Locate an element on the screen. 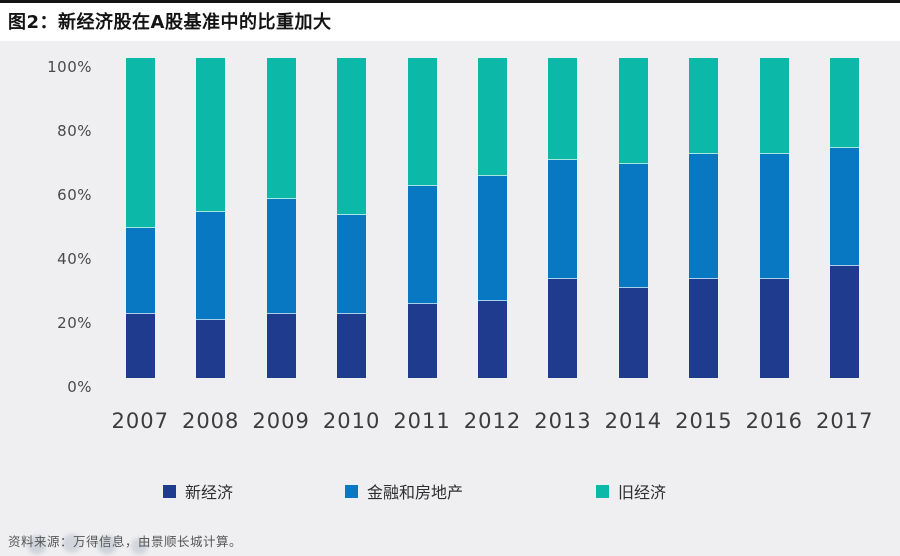  page-title: 图2：新经济股在A股基准中的比重加大 is located at coordinates (170, 22).